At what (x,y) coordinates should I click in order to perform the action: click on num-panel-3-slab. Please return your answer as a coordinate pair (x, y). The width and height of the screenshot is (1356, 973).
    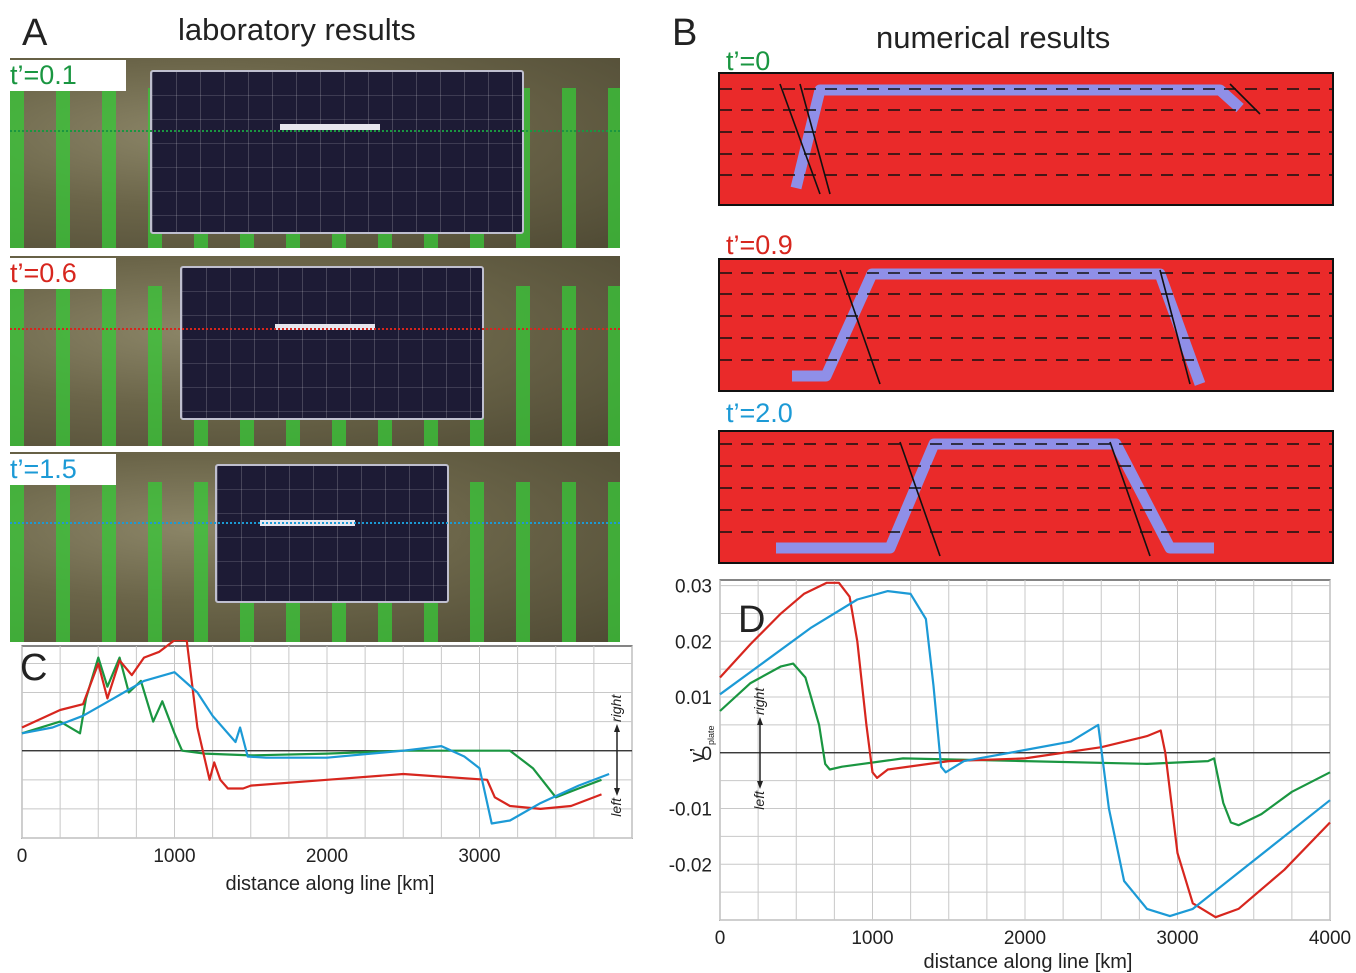
    Looking at the image, I should click on (1026, 497).